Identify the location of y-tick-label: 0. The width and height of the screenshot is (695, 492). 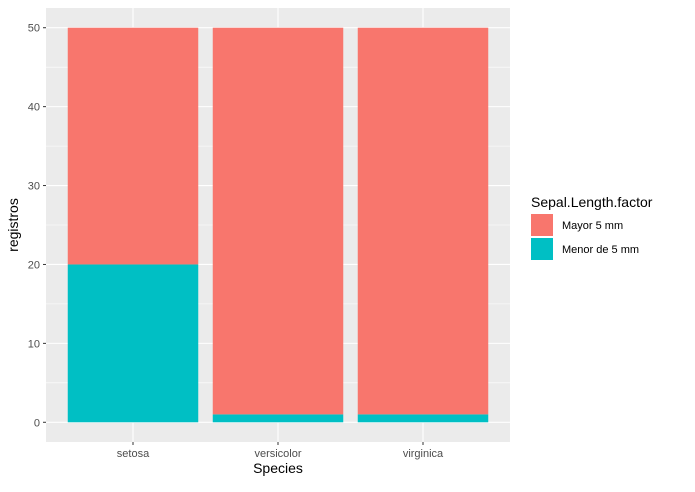
(37, 423).